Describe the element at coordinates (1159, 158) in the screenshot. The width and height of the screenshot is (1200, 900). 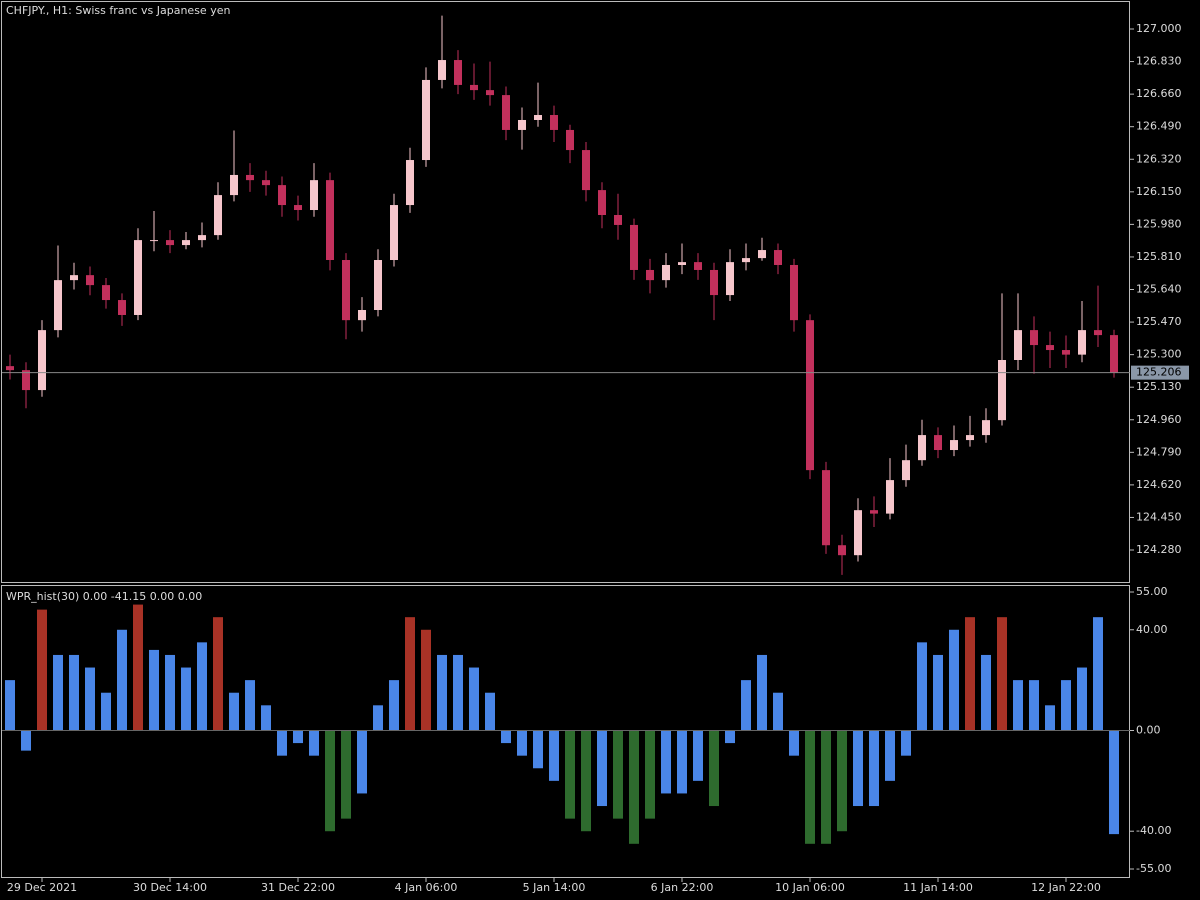
I see `y-tick-label: 126.320` at that location.